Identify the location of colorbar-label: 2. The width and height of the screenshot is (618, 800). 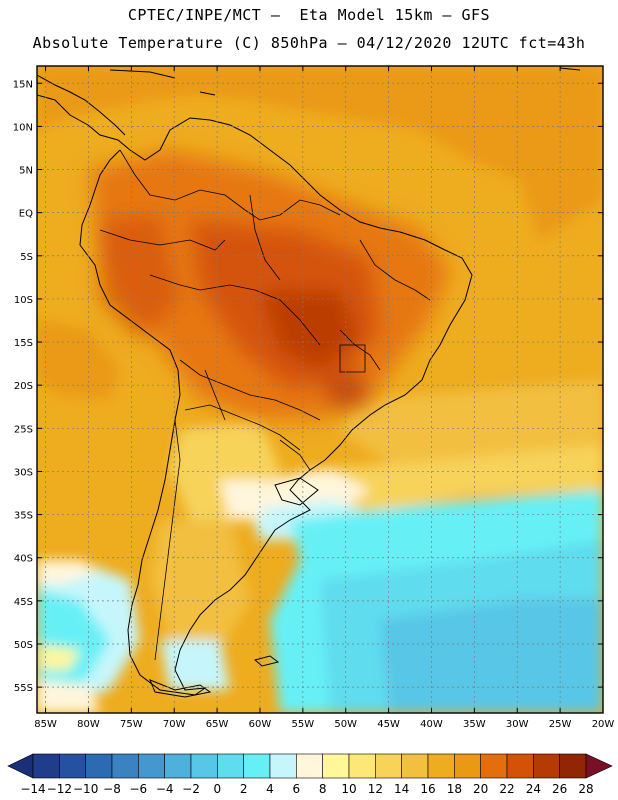
(244, 789).